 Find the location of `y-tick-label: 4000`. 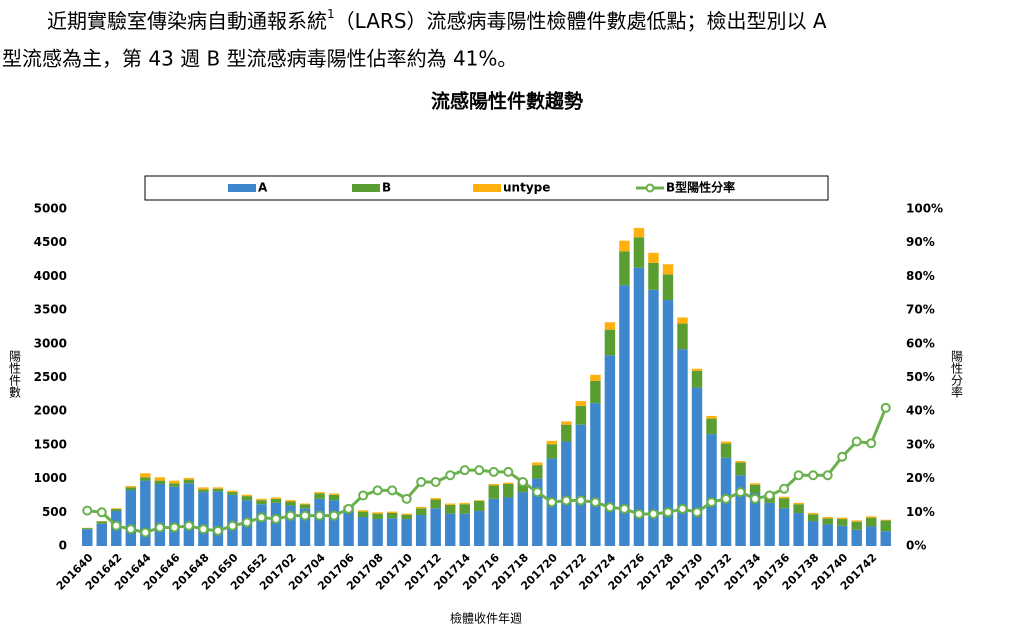

y-tick-label: 4000 is located at coordinates (50, 276).